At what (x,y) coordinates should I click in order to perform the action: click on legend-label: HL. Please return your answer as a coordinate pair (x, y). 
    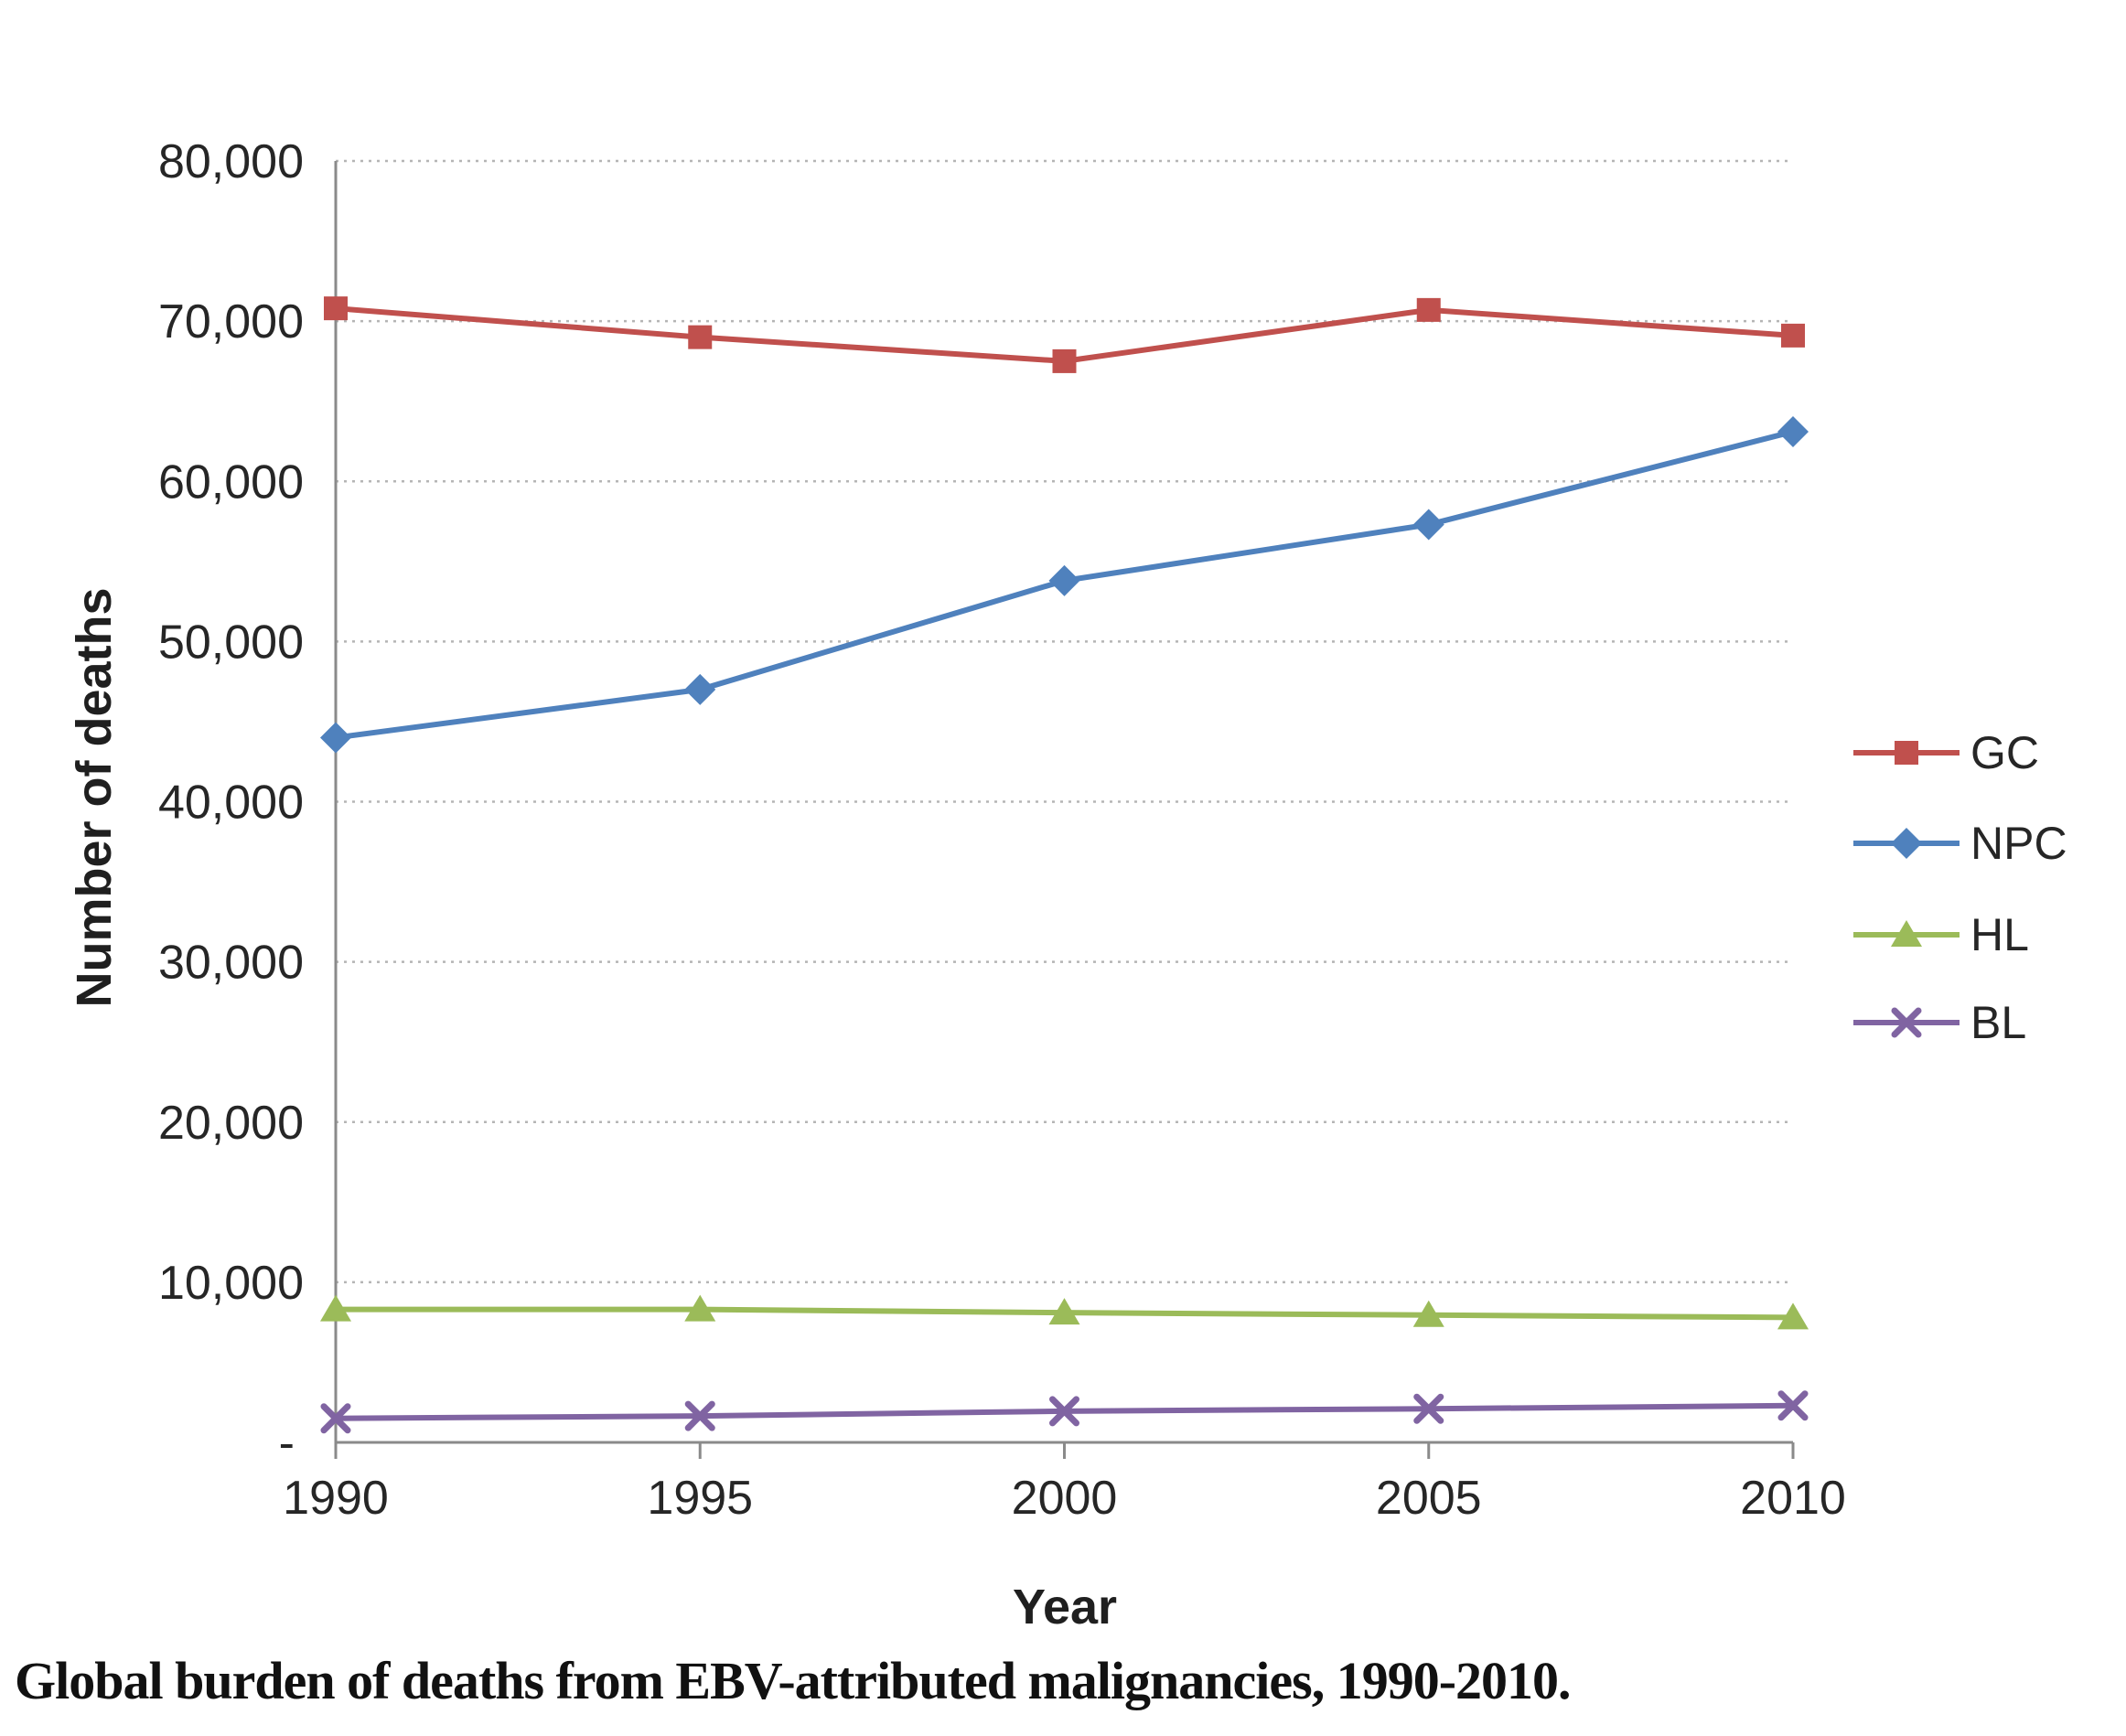
    Looking at the image, I should click on (1999, 935).